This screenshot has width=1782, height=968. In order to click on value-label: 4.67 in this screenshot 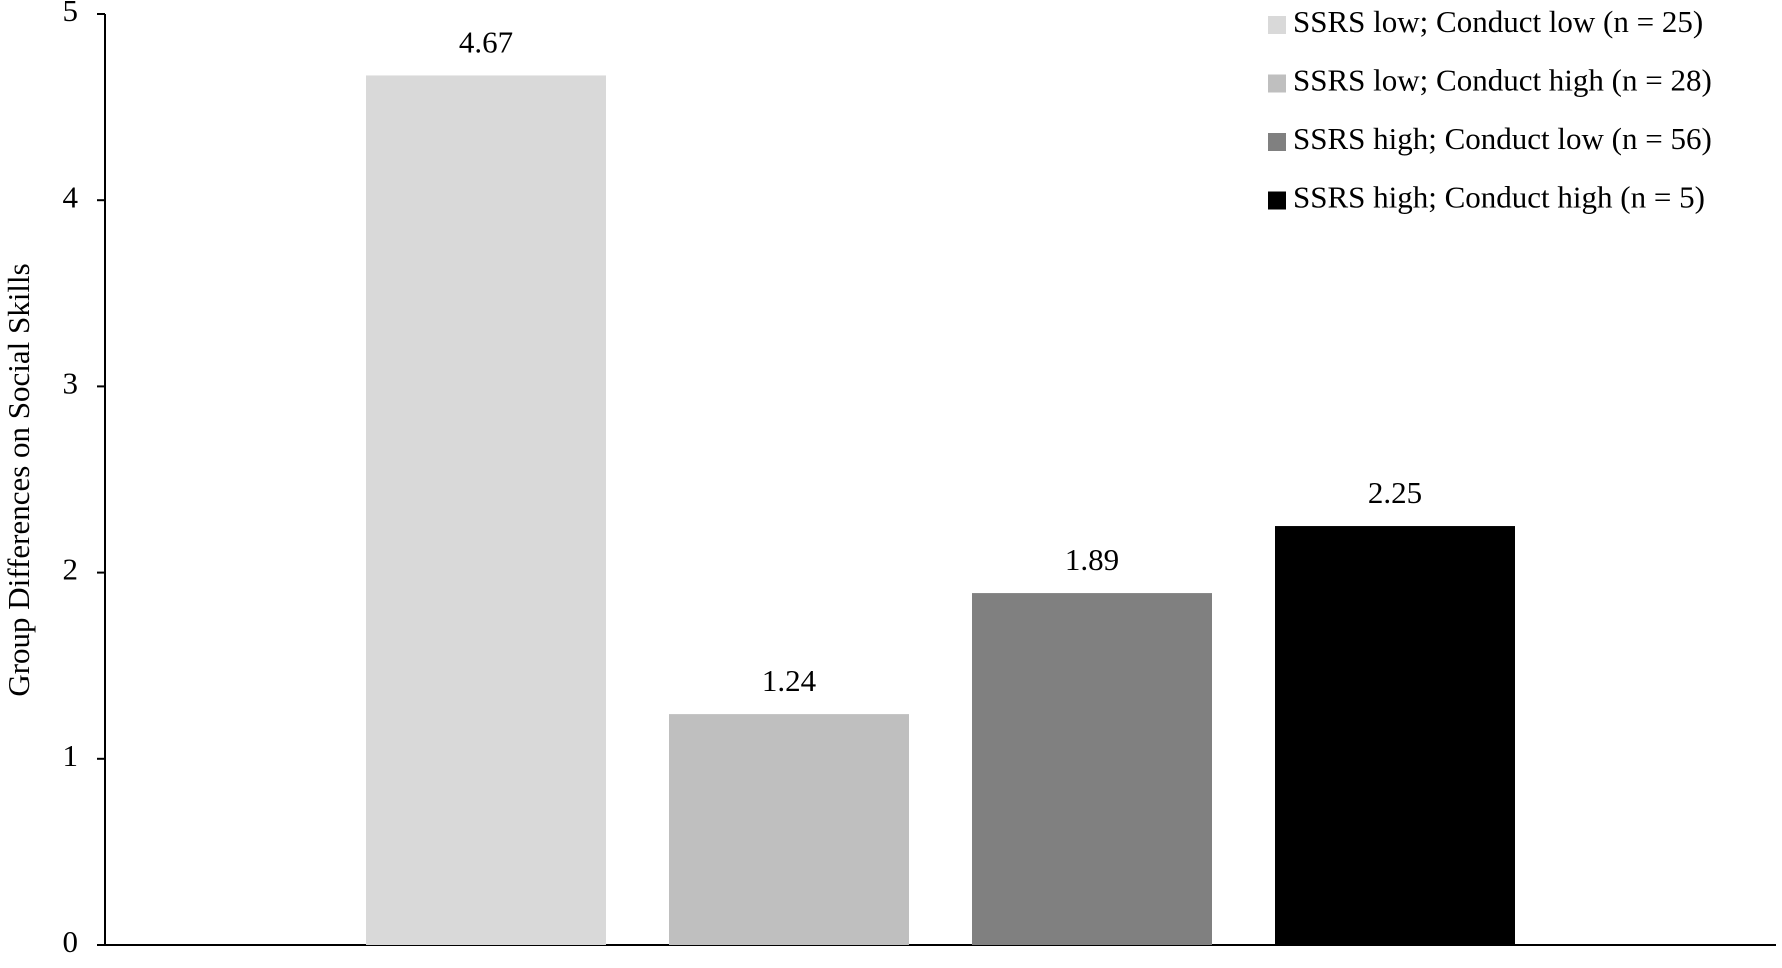, I will do `click(486, 42)`.